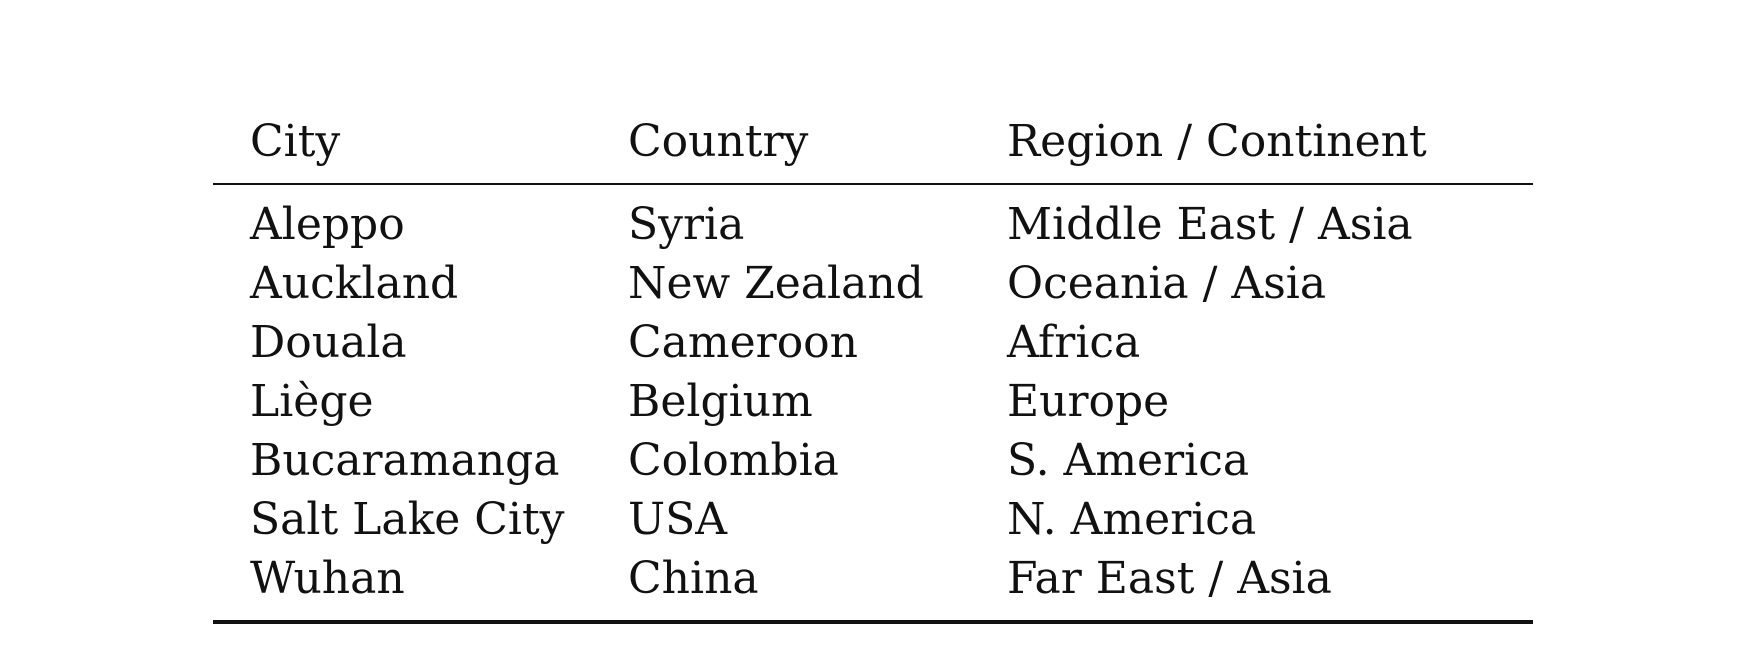  What do you see at coordinates (693, 578) in the screenshot?
I see `cell-country: China` at bounding box center [693, 578].